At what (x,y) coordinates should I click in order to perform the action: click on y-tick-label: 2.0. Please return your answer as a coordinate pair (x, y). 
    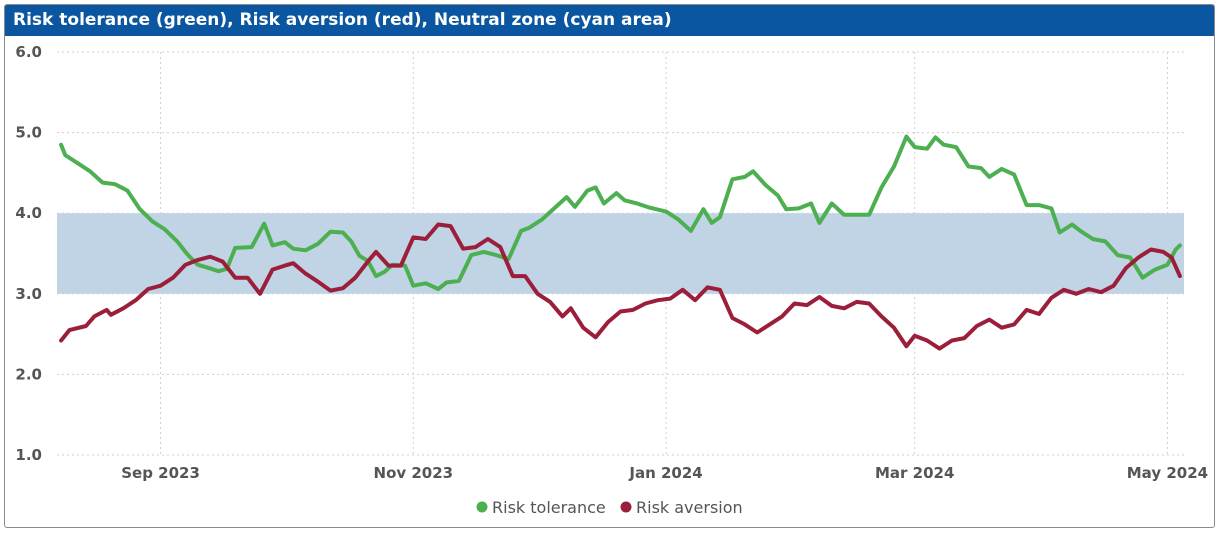
    Looking at the image, I should click on (28, 374).